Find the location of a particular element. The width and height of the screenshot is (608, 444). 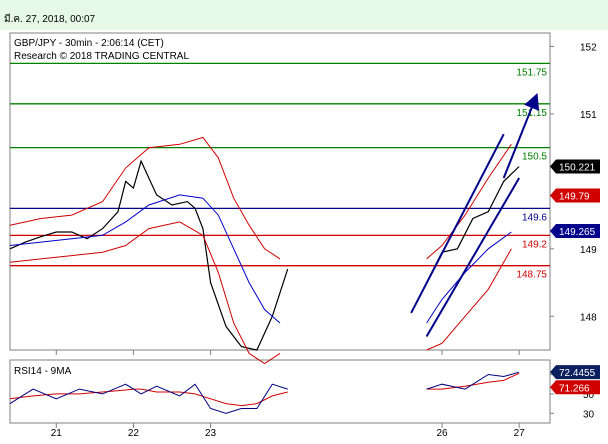

level-label-4: 149.2 is located at coordinates (534, 244).